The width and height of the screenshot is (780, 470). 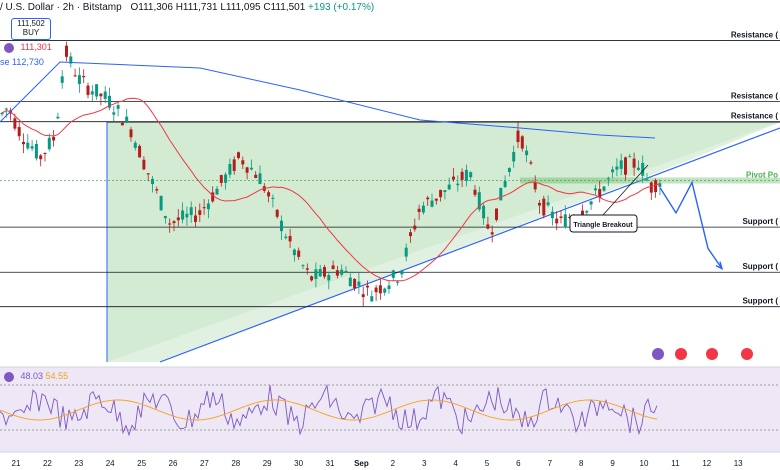 What do you see at coordinates (328, 100) in the screenshot?
I see `ma-blue-line` at bounding box center [328, 100].